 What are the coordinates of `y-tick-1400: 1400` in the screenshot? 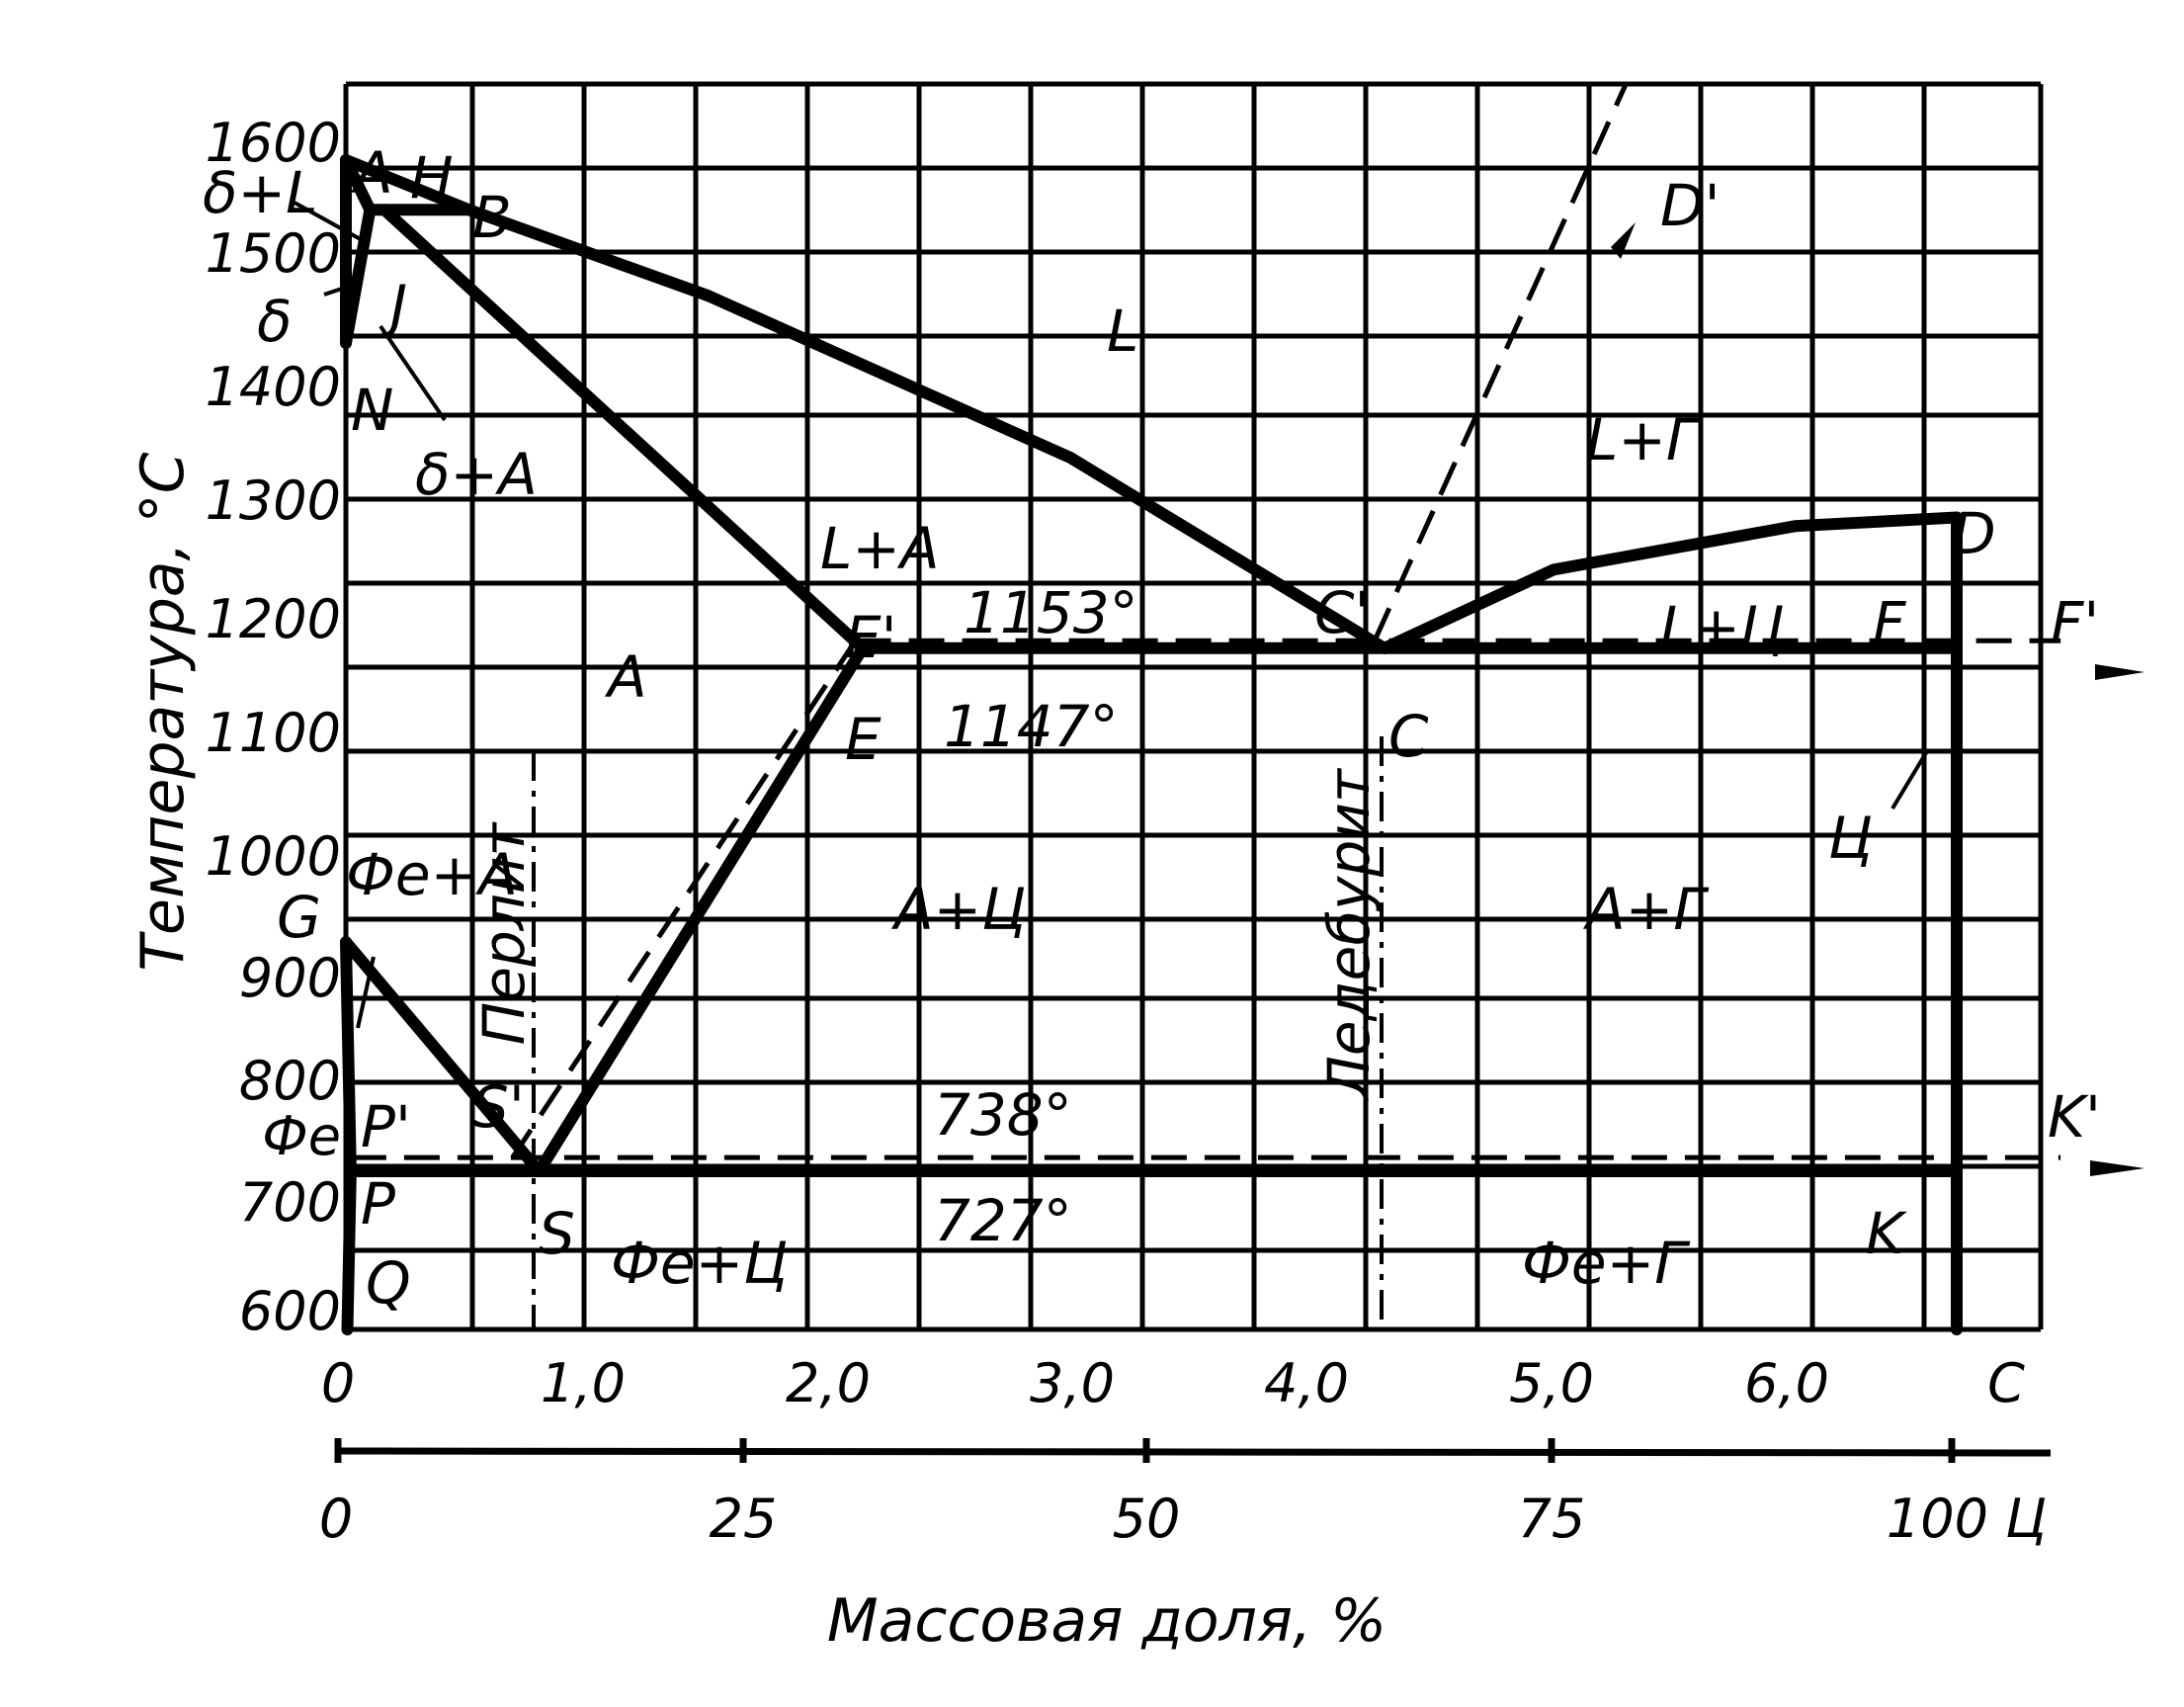 It's located at (273, 387).